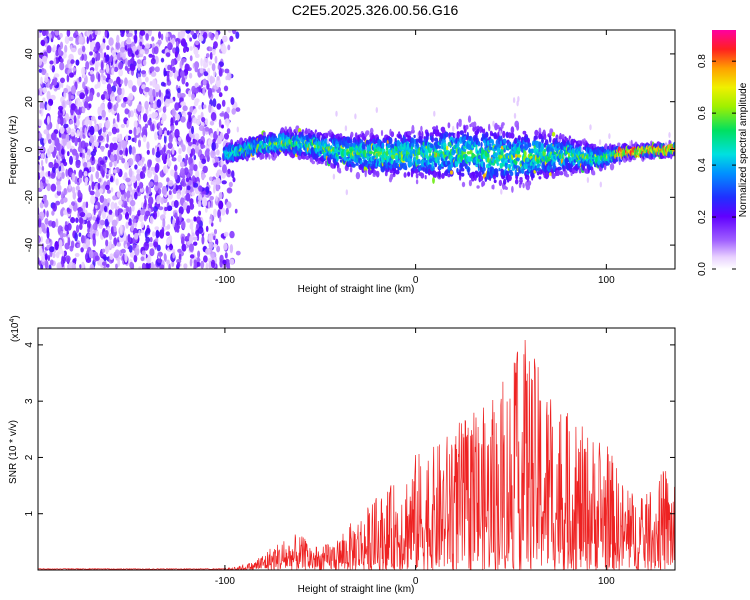  Describe the element at coordinates (453, 128) in the screenshot. I see `spectrogram-faint-mark` at that location.